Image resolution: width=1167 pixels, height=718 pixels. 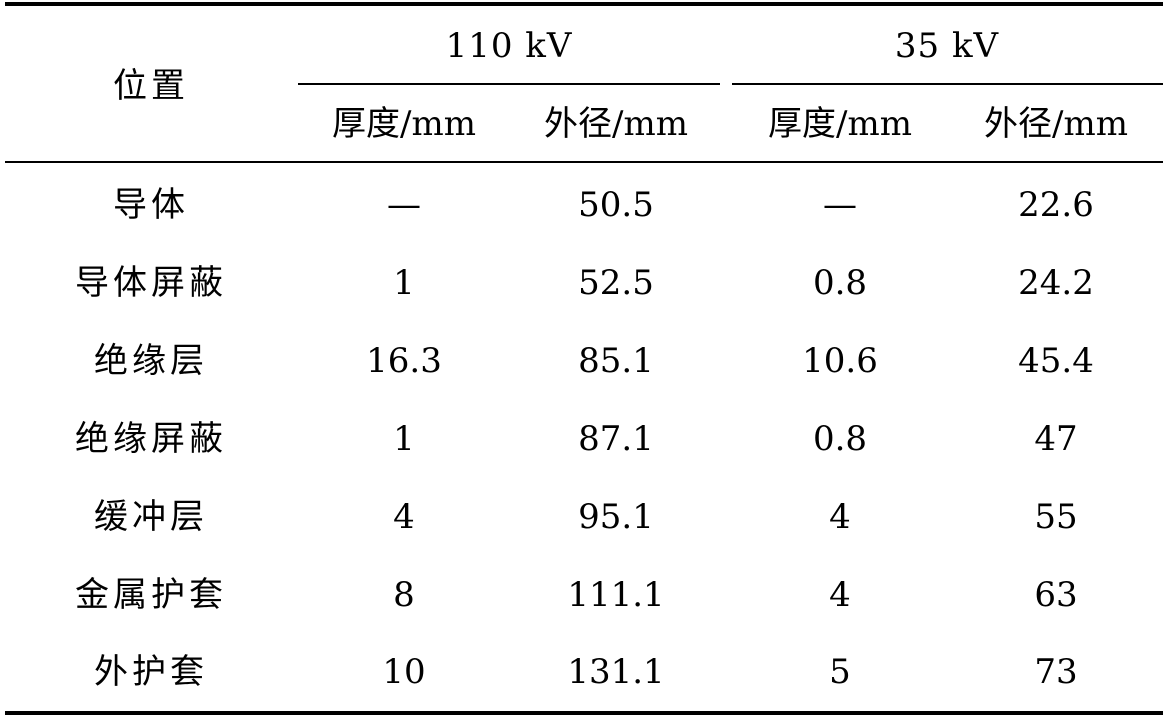 What do you see at coordinates (616, 283) in the screenshot?
I see `cell-diameter-110kv: 52.5` at bounding box center [616, 283].